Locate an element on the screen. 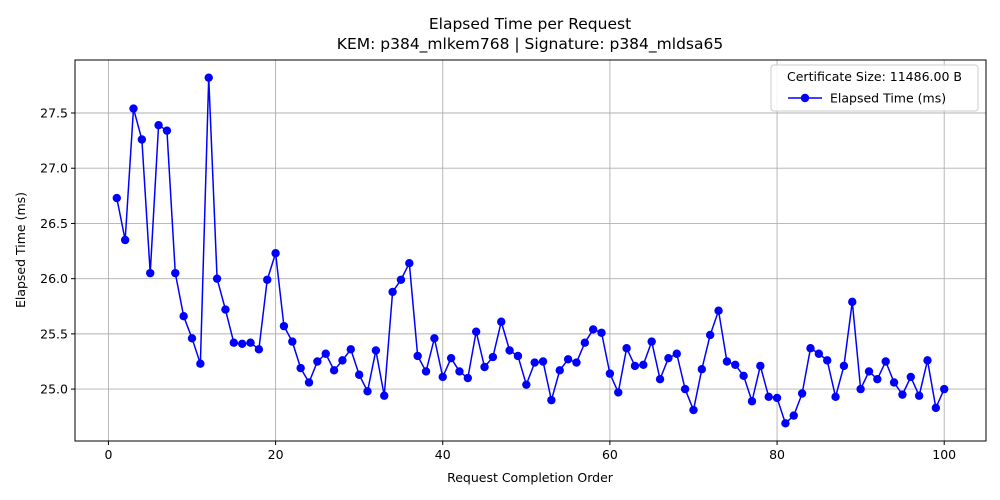 The width and height of the screenshot is (1000, 500). x-tick-label: 20 is located at coordinates (276, 454).